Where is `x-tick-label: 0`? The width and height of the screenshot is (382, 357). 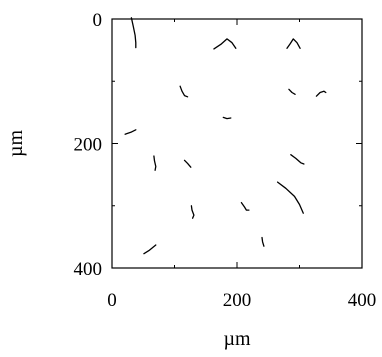
x-tick-label: 0 is located at coordinates (112, 300).